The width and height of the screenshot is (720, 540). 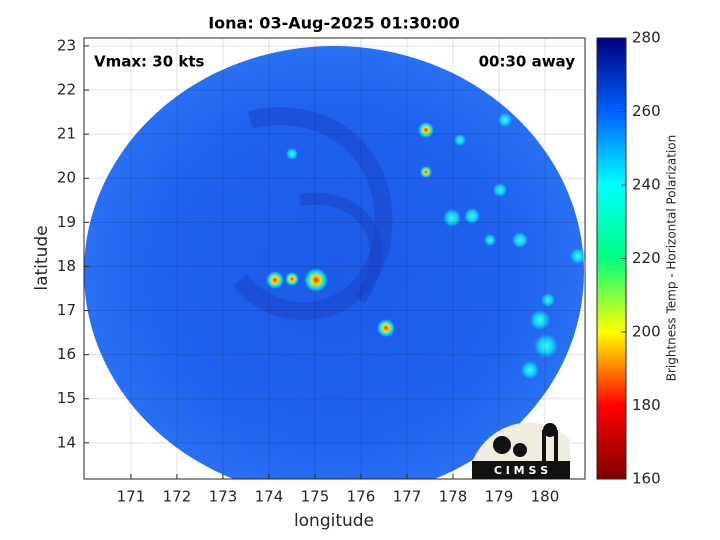 I want to click on annotation: Vmax: 30 kts, so click(x=149, y=62).